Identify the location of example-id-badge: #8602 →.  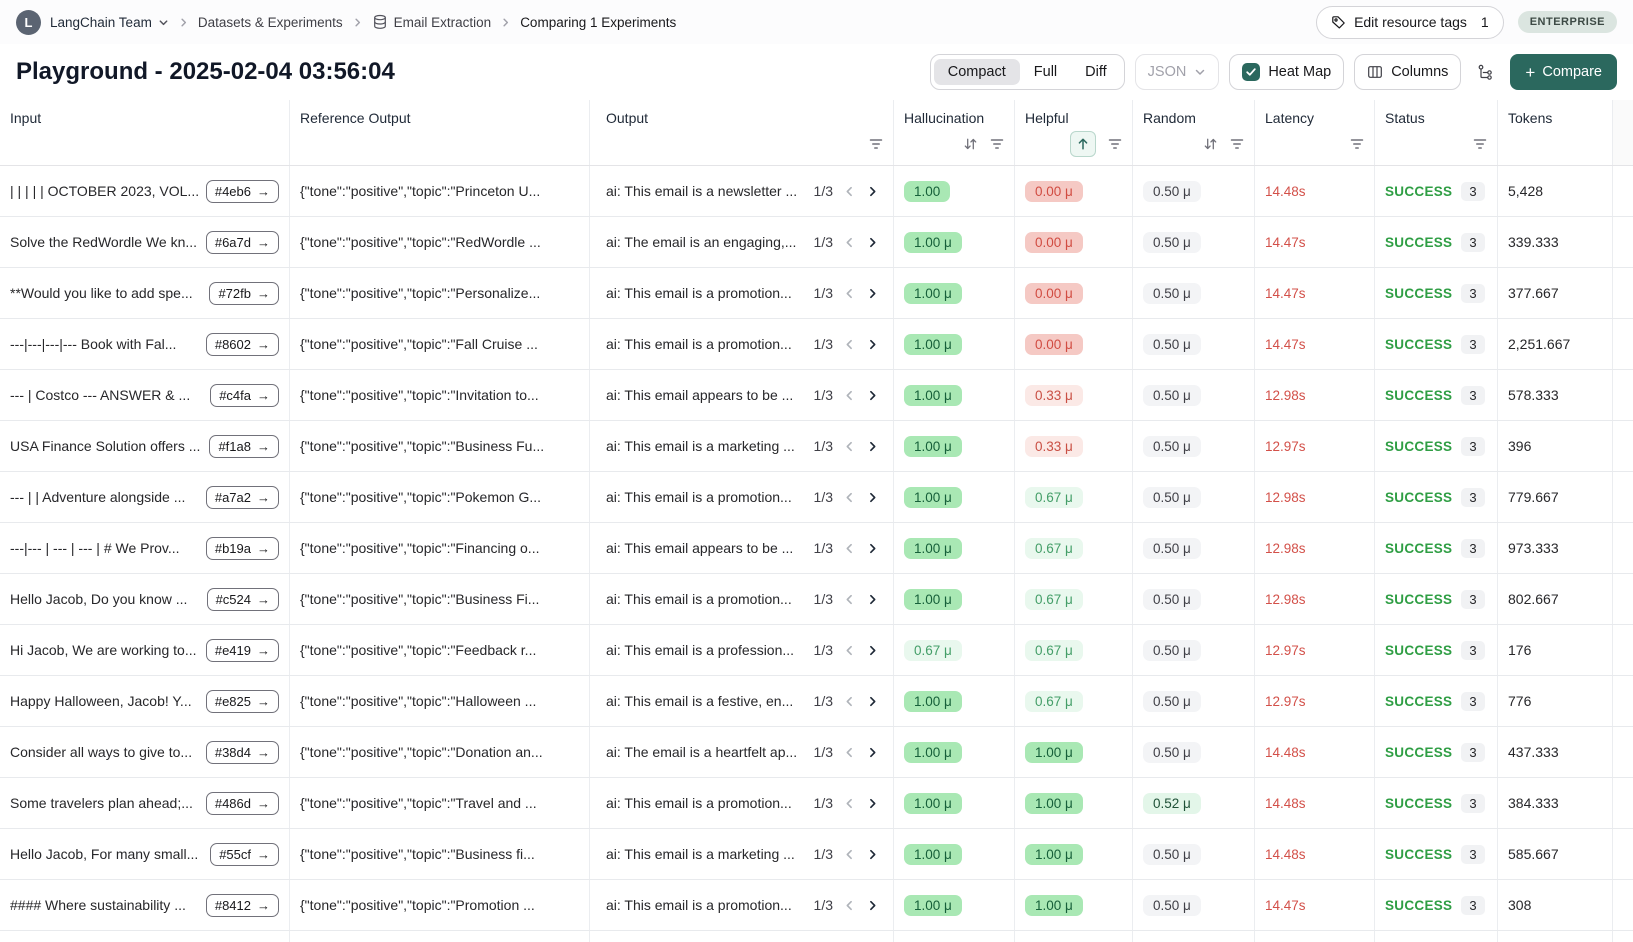
(242, 344).